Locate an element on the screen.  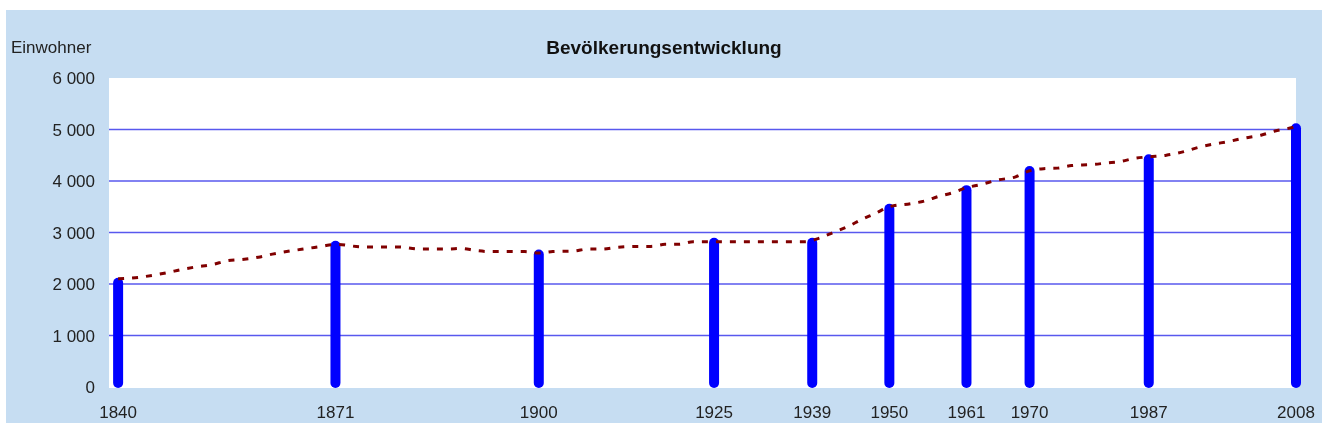
x-tick-label: 2008 is located at coordinates (1296, 412).